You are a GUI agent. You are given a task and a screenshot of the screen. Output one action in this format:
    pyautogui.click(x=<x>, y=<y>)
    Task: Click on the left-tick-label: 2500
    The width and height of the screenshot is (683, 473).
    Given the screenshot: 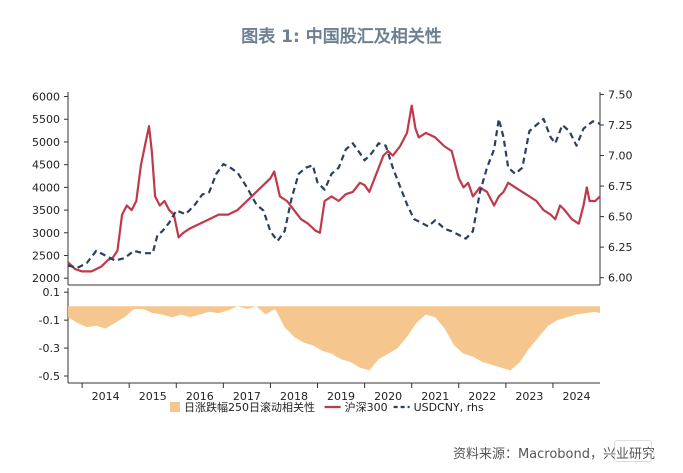 What is the action you would take?
    pyautogui.click(x=46, y=255)
    